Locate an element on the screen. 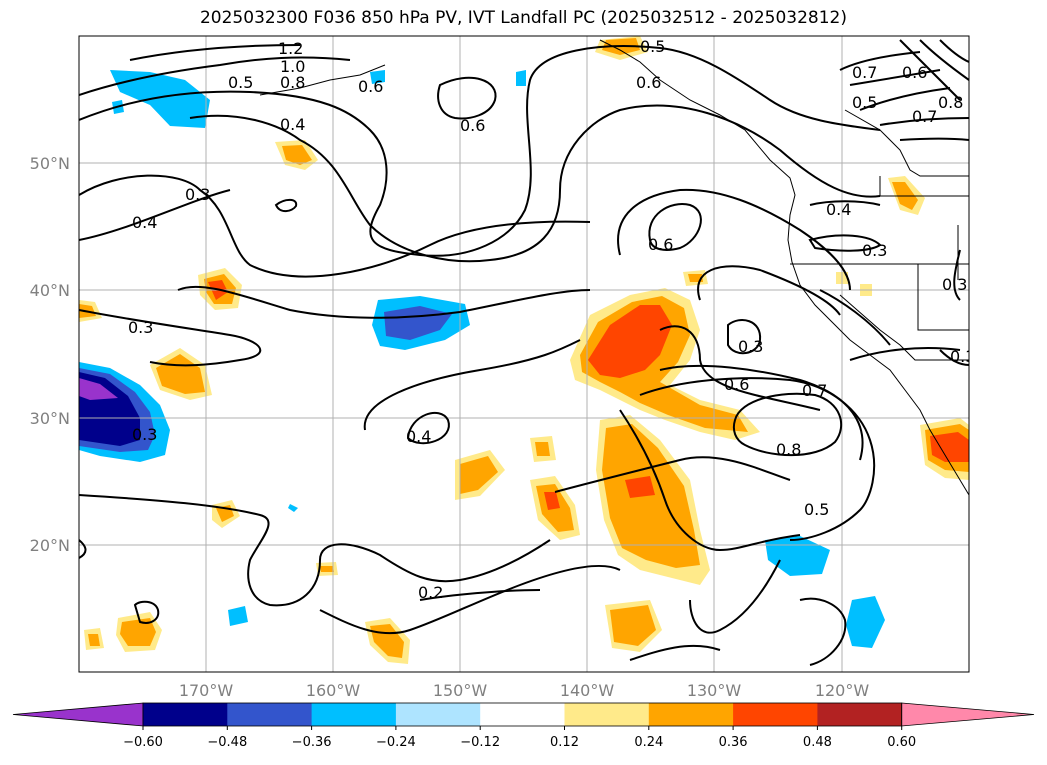 The width and height of the screenshot is (1047, 765). latitude-labels: 50°N 40°N 30°N 20°N is located at coordinates (50, 354).